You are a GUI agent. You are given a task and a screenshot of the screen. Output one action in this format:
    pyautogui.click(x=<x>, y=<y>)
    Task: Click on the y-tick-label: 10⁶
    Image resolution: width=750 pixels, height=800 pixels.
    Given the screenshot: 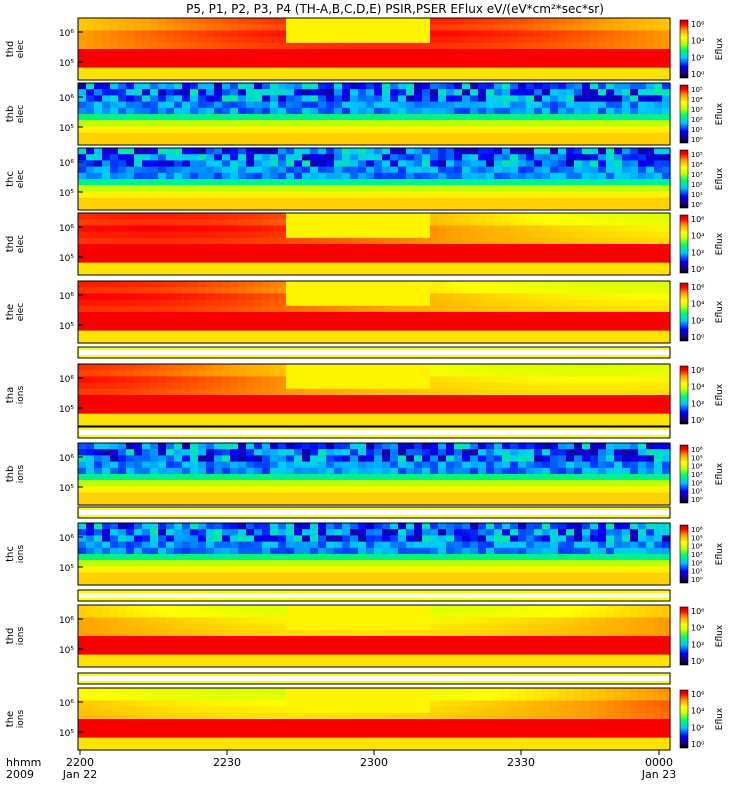 What is the action you would take?
    pyautogui.click(x=66, y=297)
    